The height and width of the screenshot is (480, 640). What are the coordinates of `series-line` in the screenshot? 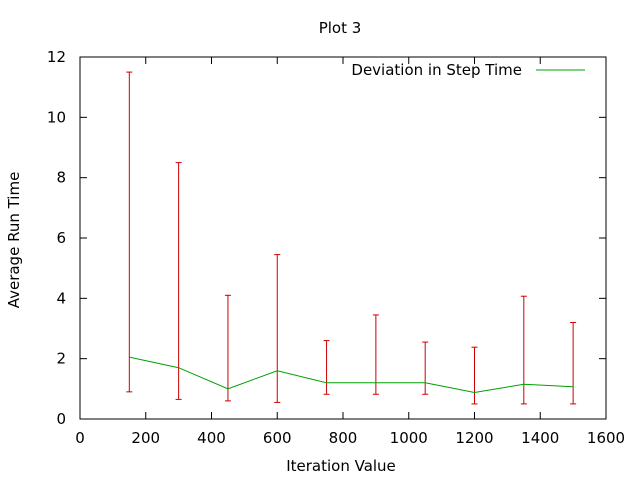 It's located at (351, 374).